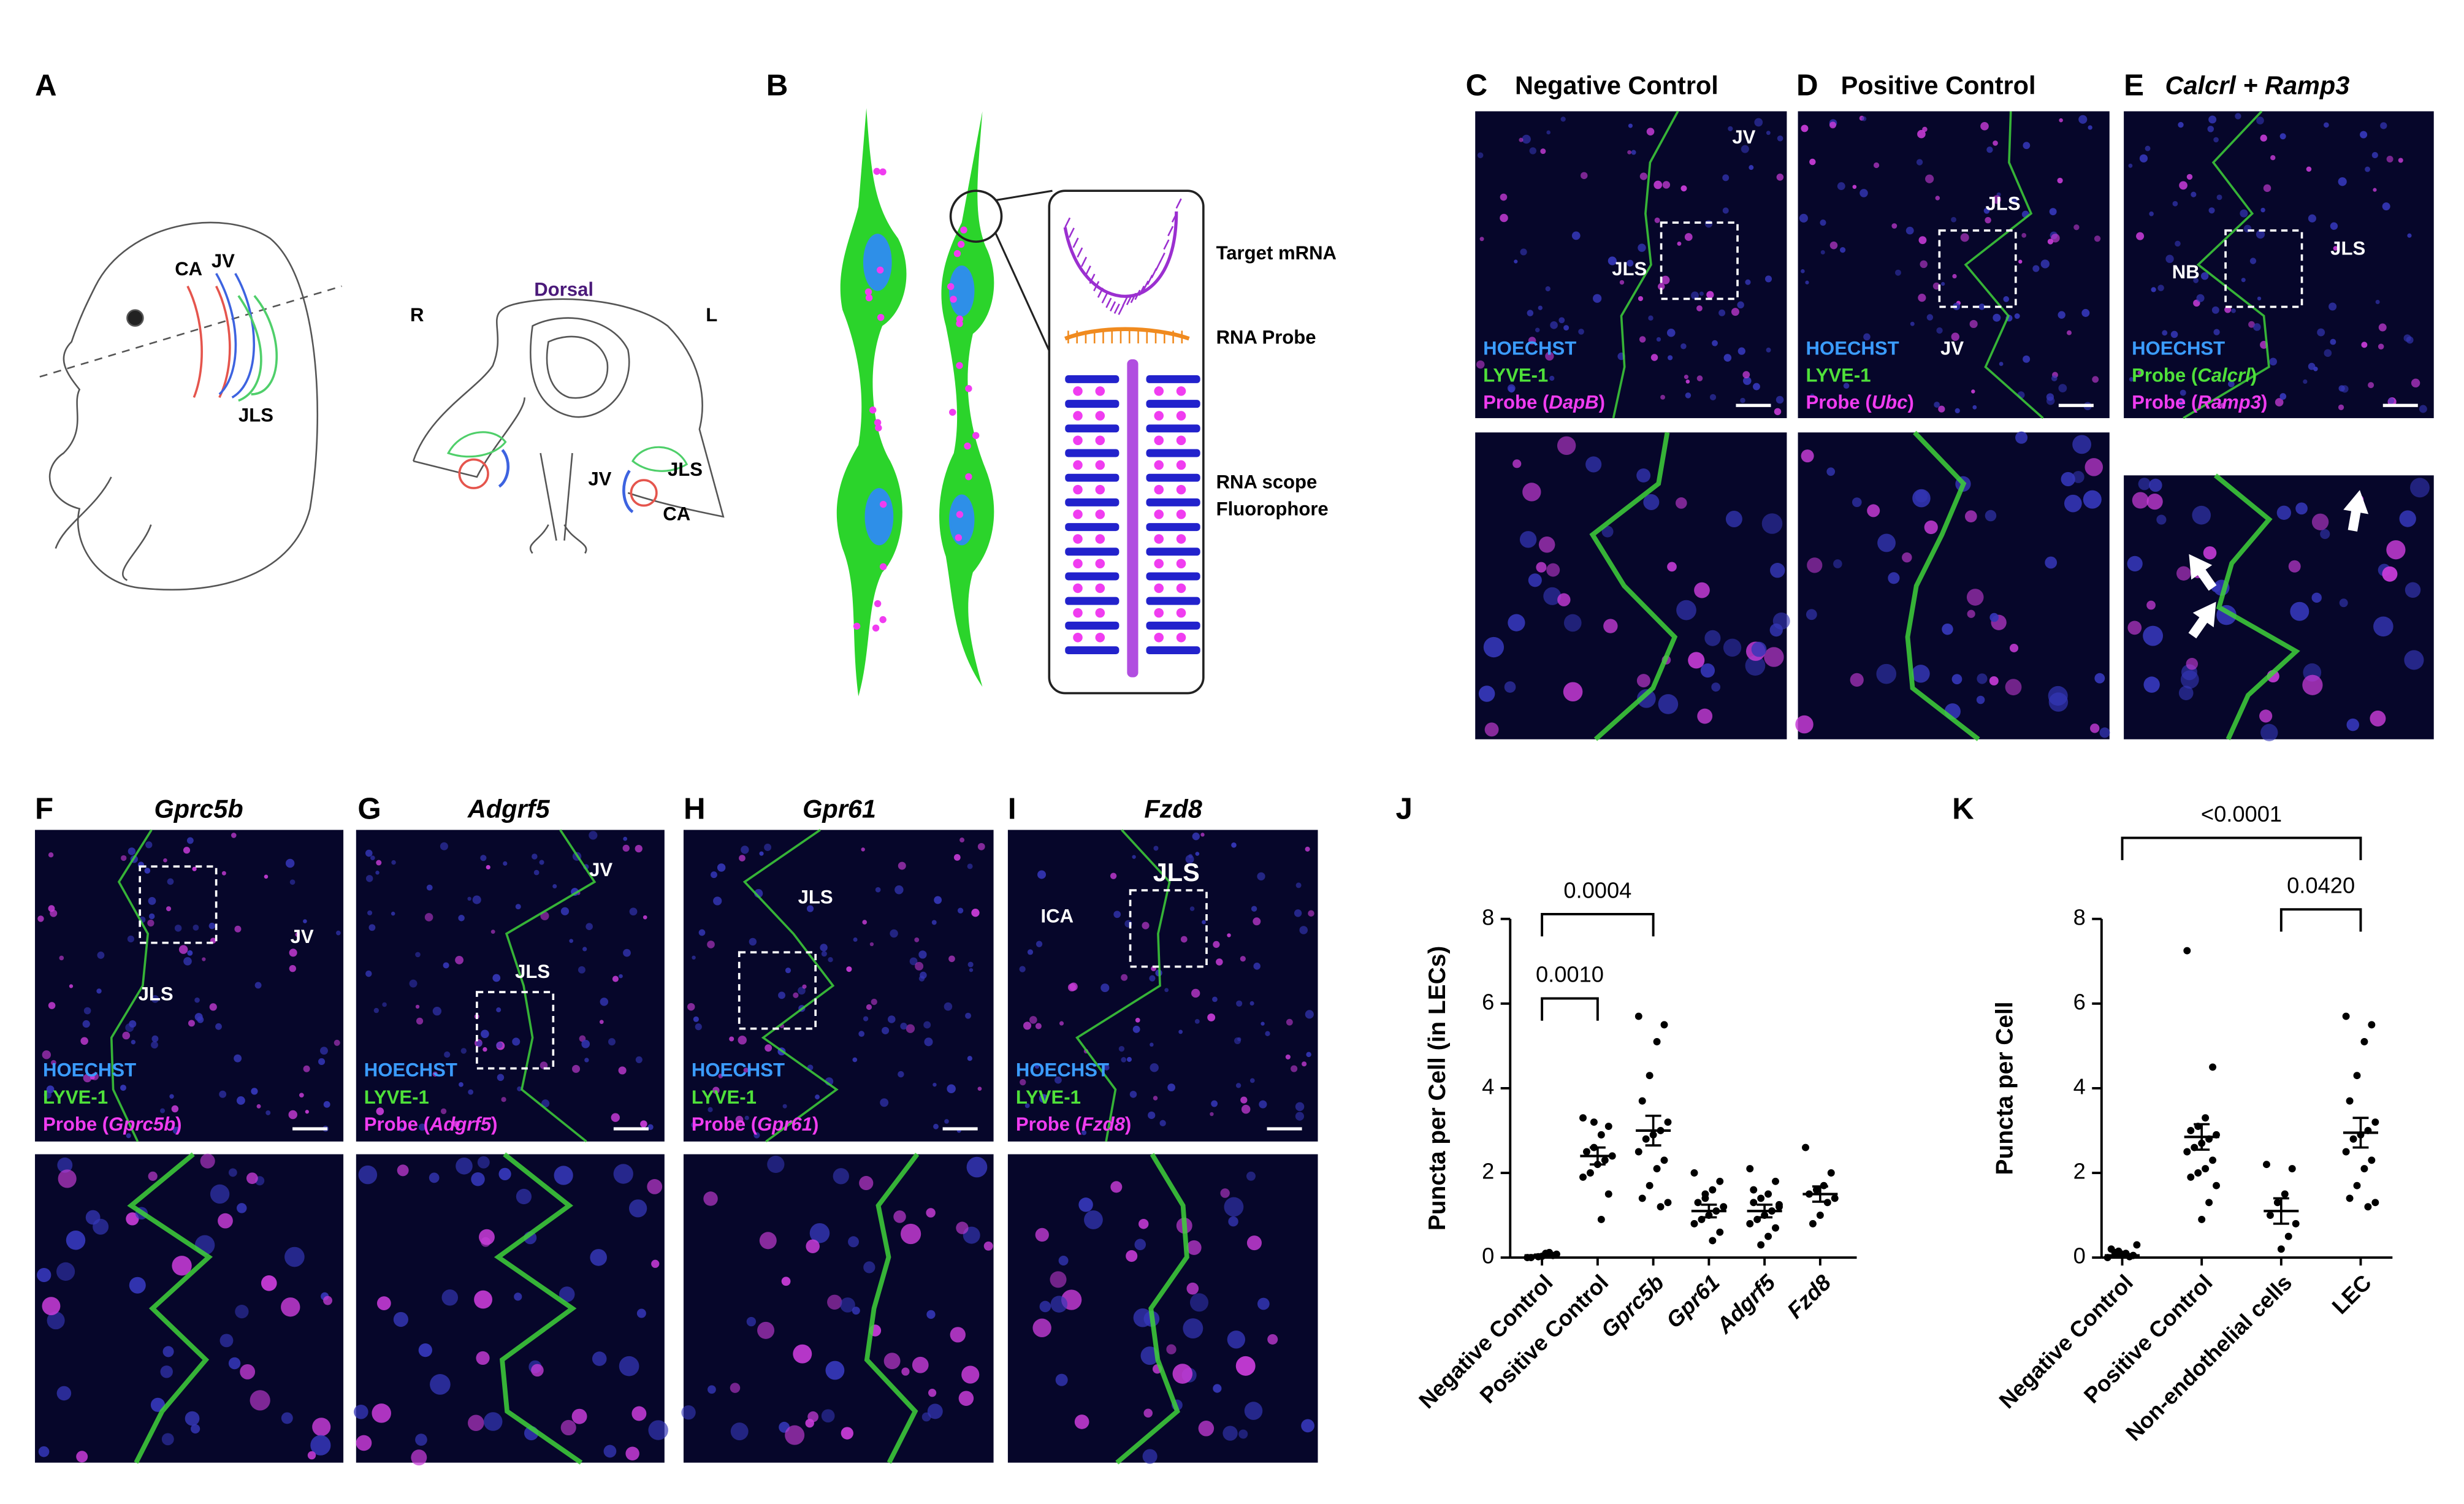 Image resolution: width=2464 pixels, height=1504 pixels. What do you see at coordinates (966, 399) in the screenshot?
I see `cell` at bounding box center [966, 399].